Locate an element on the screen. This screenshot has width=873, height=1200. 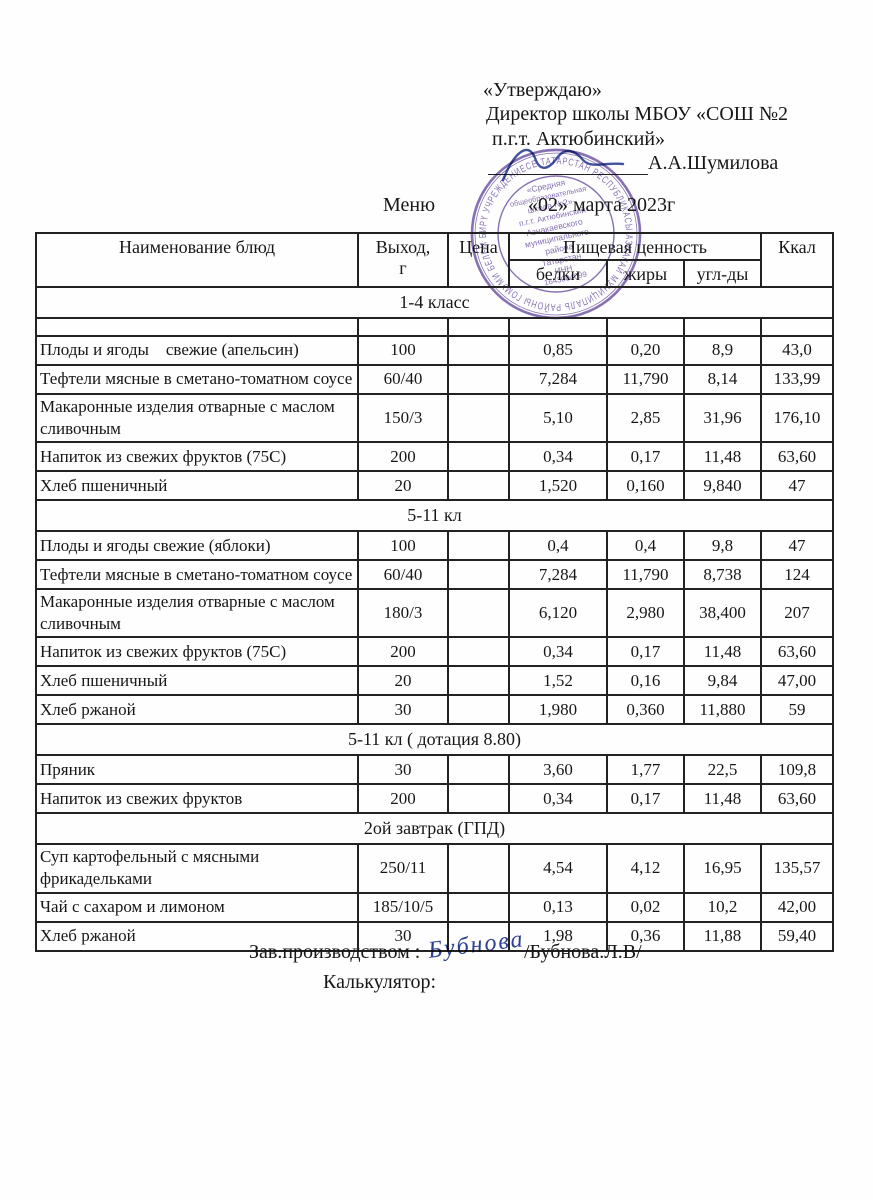
protein-cell: 5,10 is located at coordinates (558, 418).